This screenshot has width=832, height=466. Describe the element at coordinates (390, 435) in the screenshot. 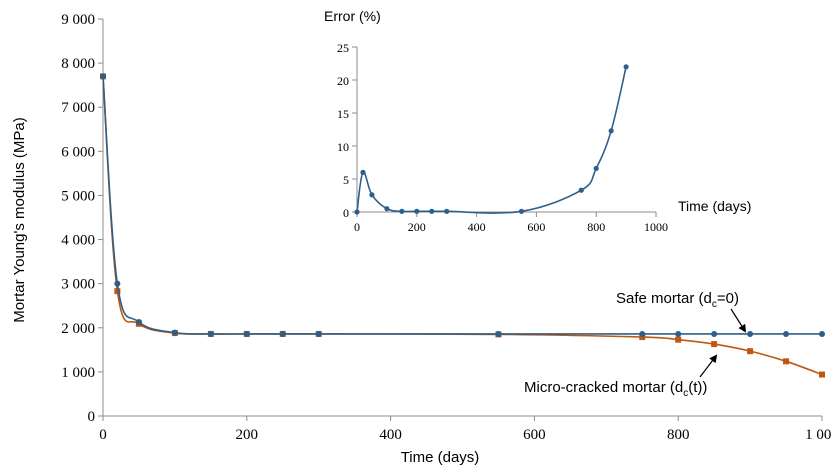

I see `main-x-tick-label: 400` at that location.